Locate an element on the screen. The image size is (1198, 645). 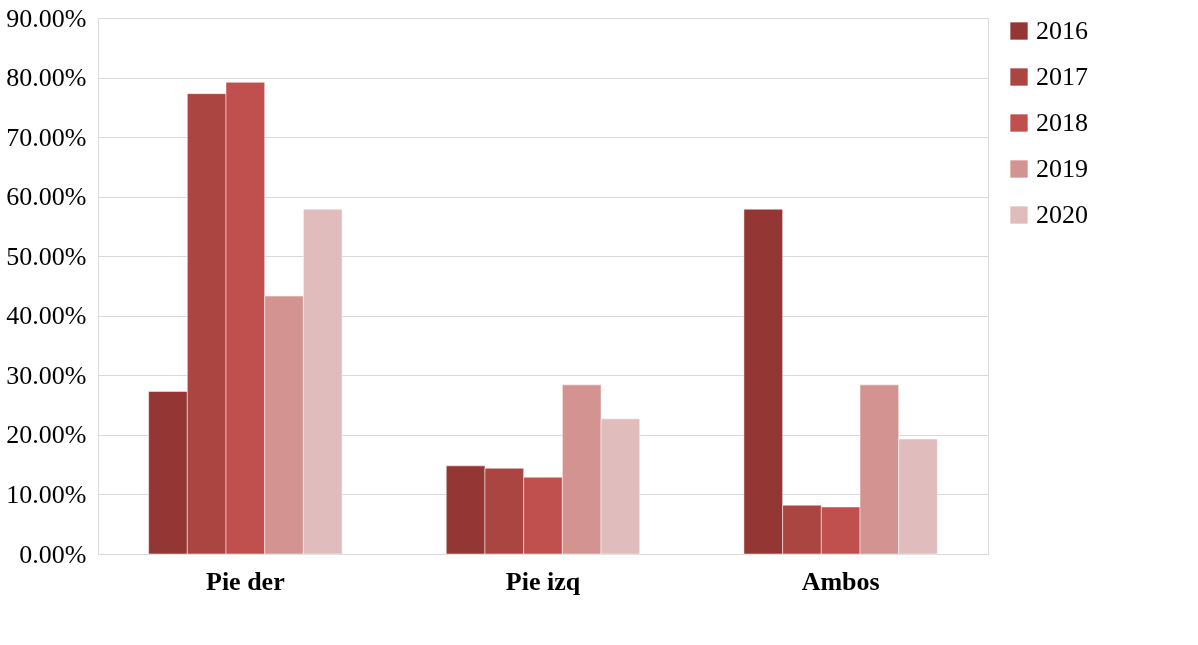
y-tick-label: 0.00% is located at coordinates (53, 554).